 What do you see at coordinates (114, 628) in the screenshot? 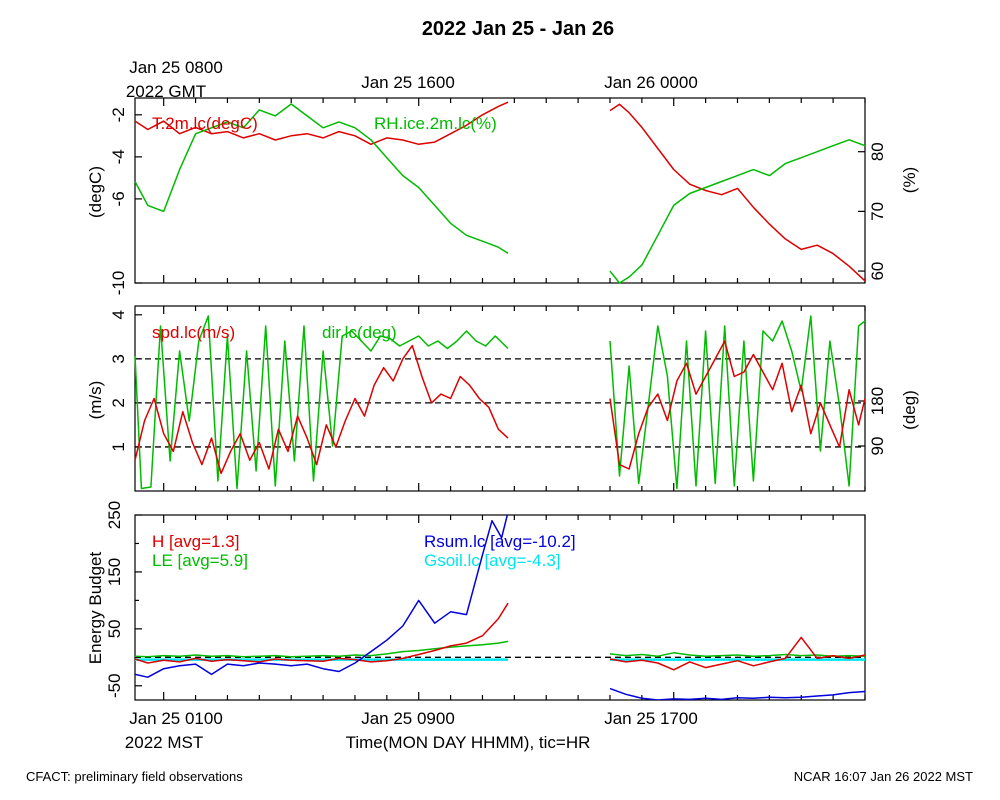
I see `y-tick-label: 50` at bounding box center [114, 628].